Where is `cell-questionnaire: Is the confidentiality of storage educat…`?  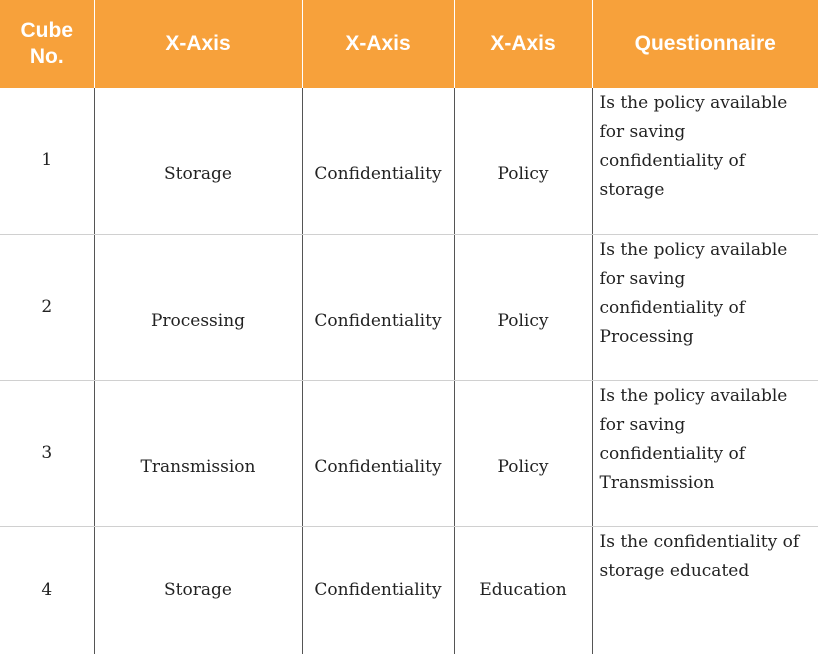 cell-questionnaire: Is the confidentiality of storage educat… is located at coordinates (704, 590).